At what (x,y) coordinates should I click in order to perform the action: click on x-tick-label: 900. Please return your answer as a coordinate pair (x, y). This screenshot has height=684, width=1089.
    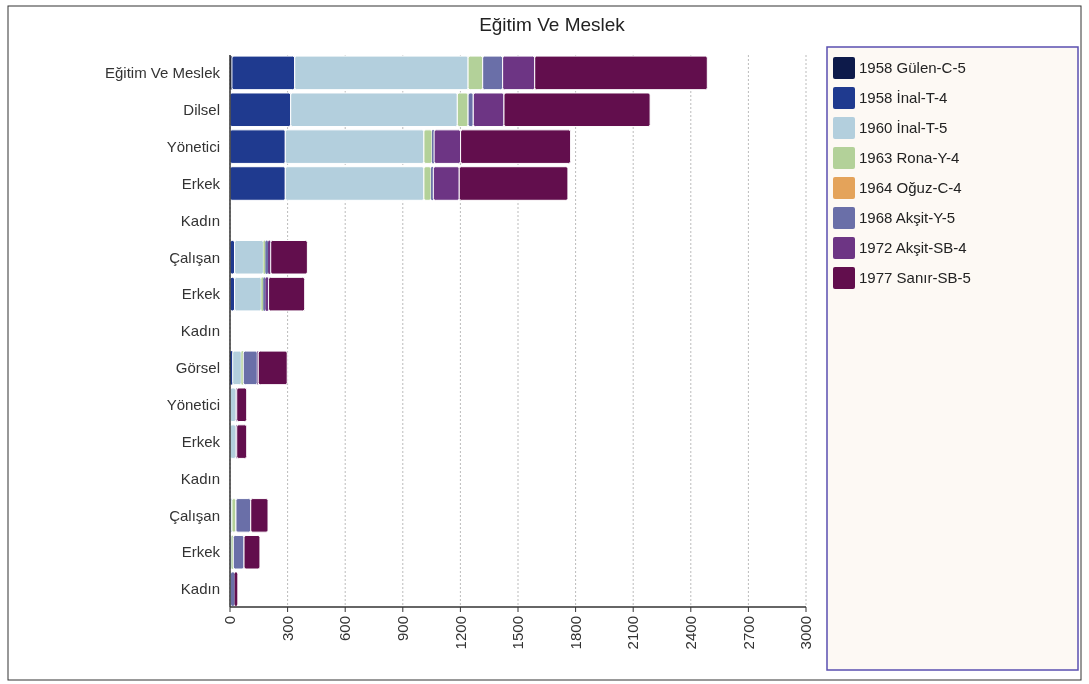
    Looking at the image, I should click on (403, 629).